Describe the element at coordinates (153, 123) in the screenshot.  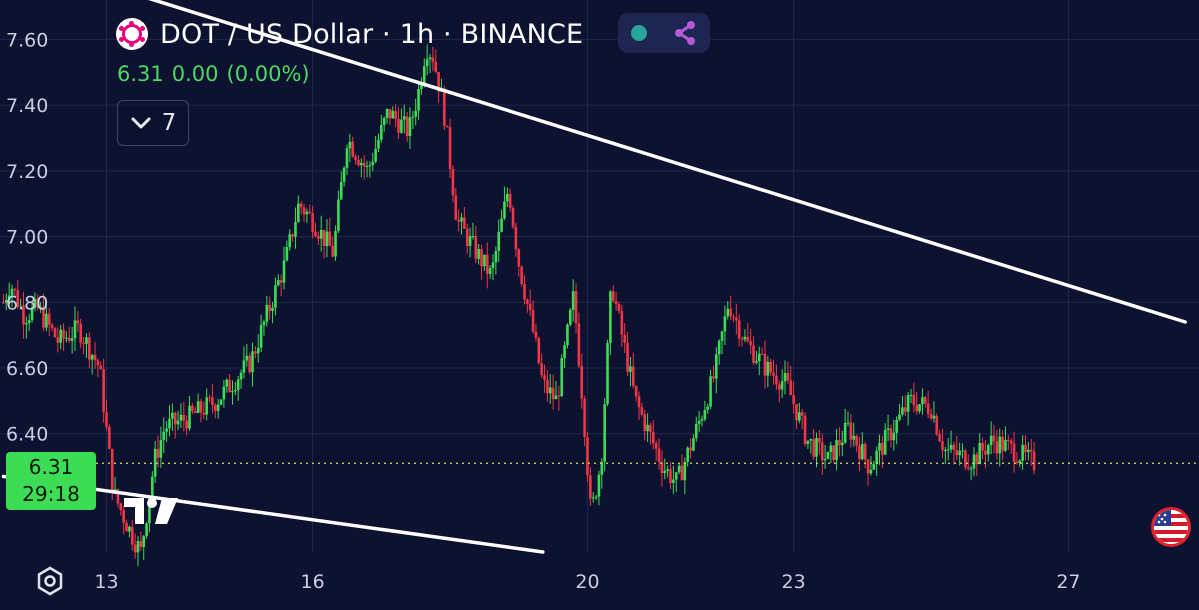
I see `indicators-toggle-button: 7` at that location.